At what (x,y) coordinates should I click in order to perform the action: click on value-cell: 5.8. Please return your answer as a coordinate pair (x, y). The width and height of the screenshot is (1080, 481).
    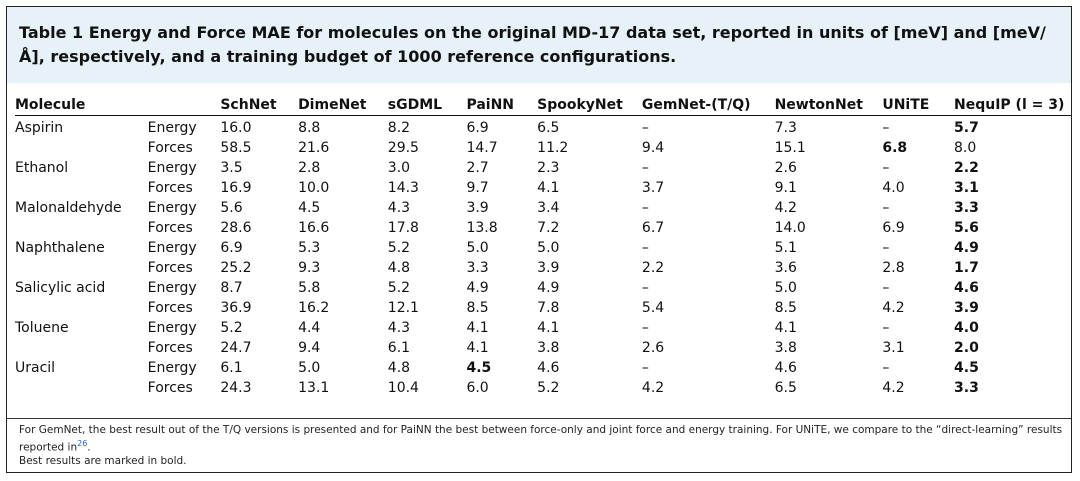
    Looking at the image, I should click on (309, 288).